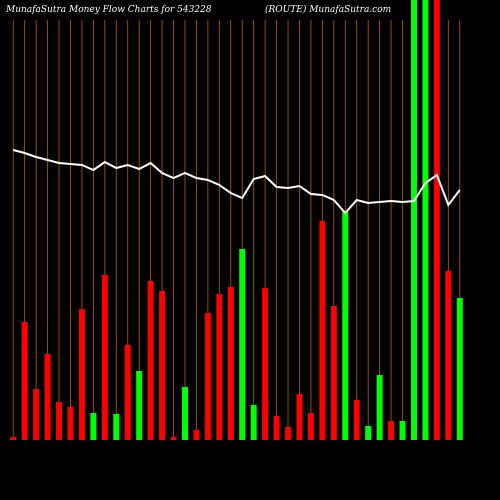 This screenshot has height=500, width=500. I want to click on chart-title: MunafaSutra Money Flow Charts for 543228, so click(108, 10).